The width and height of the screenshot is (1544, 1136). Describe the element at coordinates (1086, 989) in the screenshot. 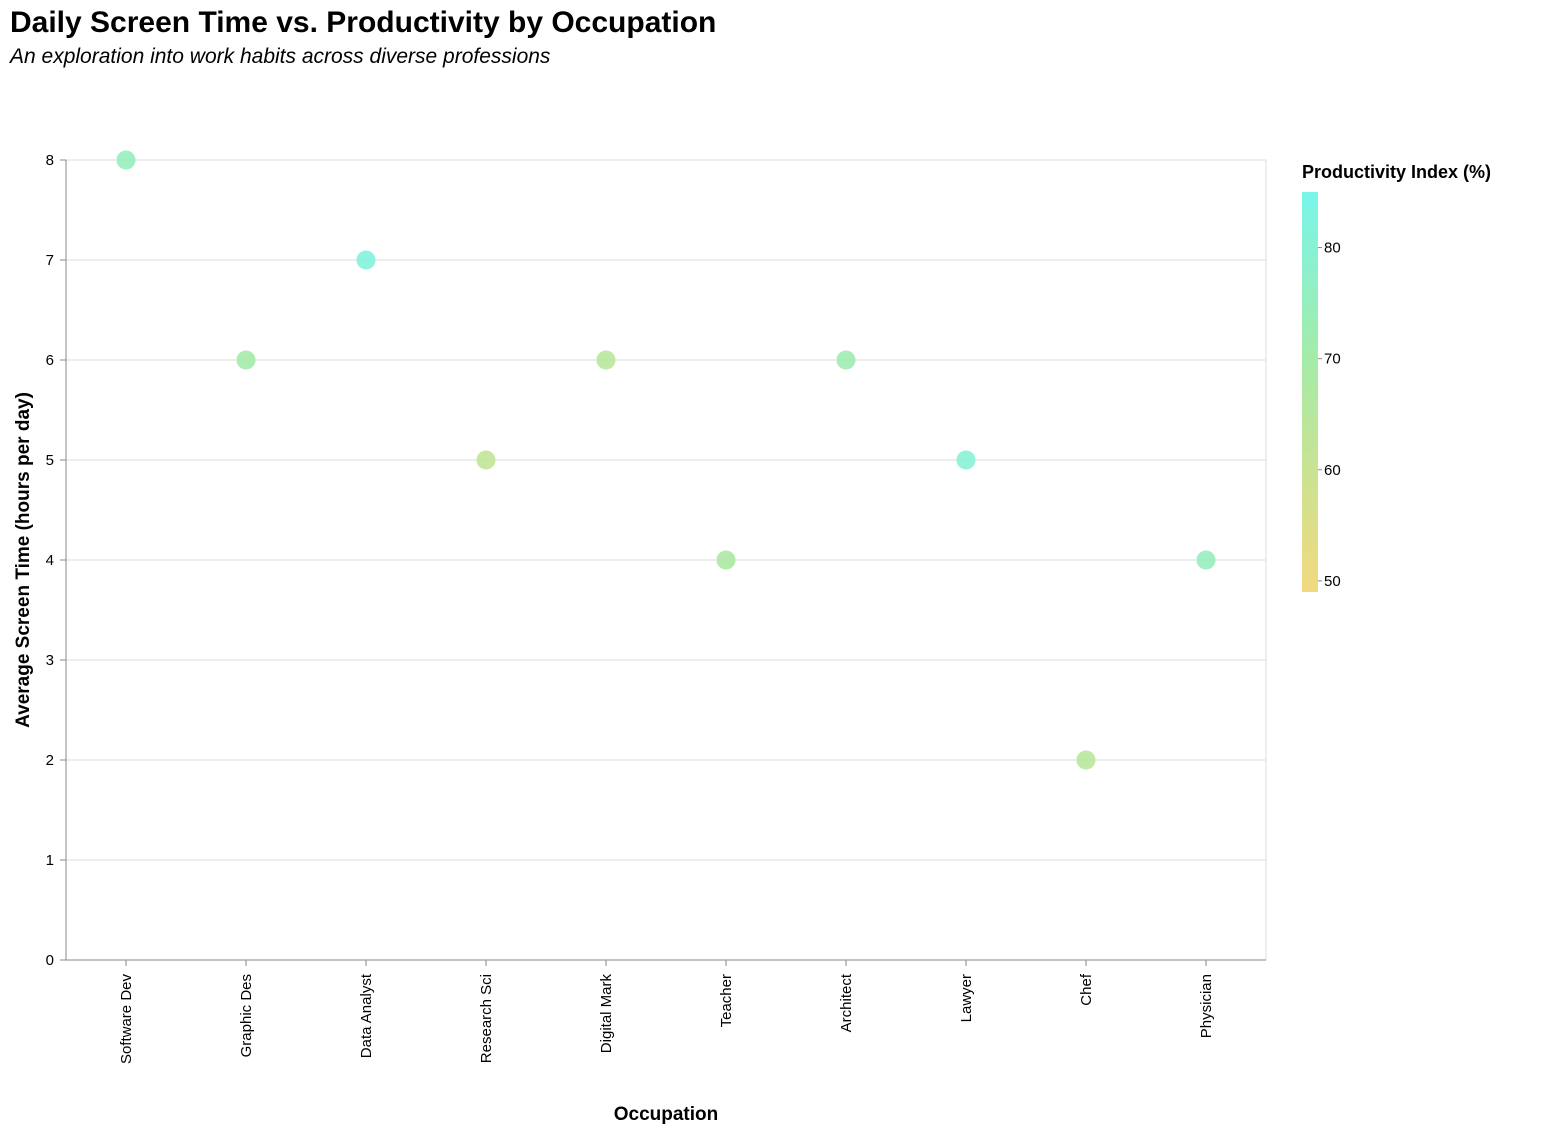

I see `x-tick-label: Chef` at that location.